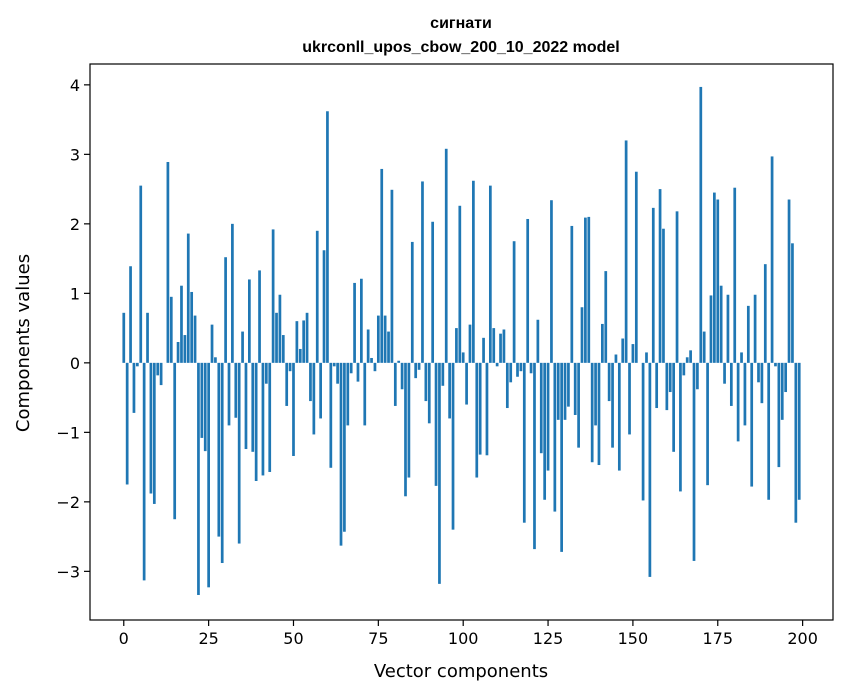 The image size is (847, 696). I want to click on y-tick-label: 4, so click(75, 85).